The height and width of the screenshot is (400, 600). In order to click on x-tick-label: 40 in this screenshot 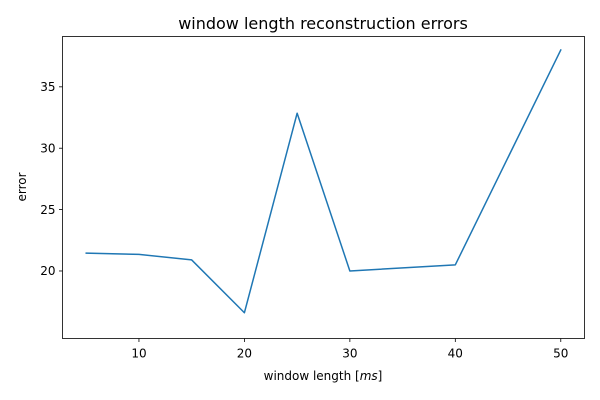, I will do `click(455, 354)`.